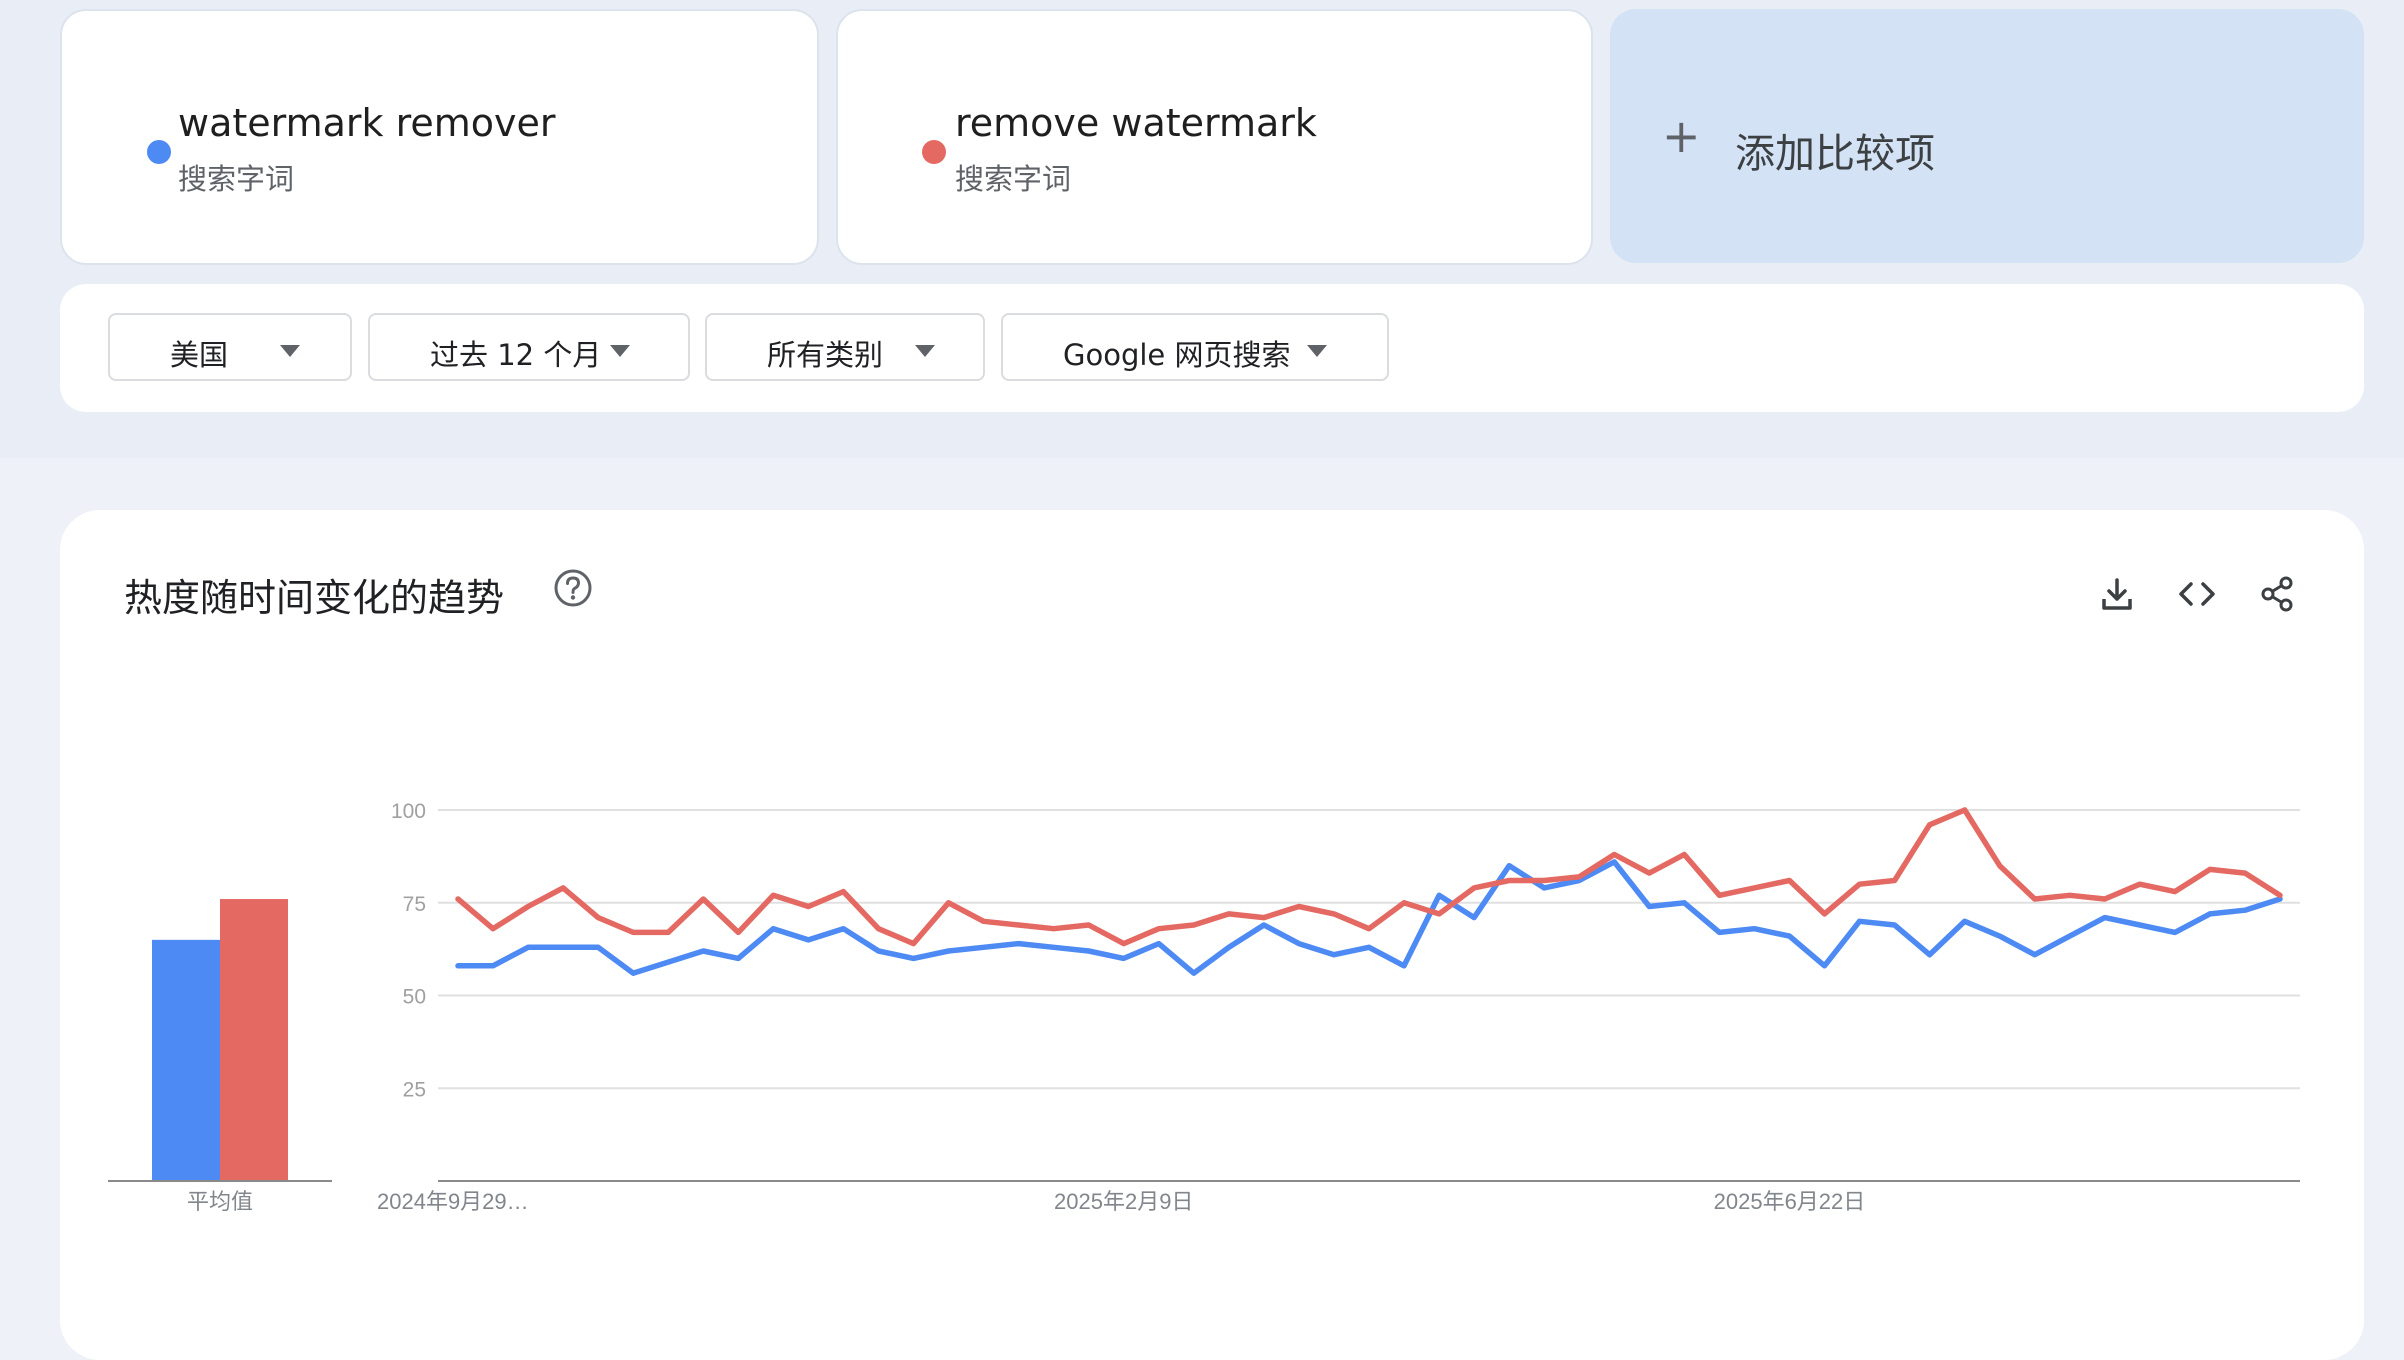 The image size is (2404, 1360). Describe the element at coordinates (367, 123) in the screenshot. I see `term-name: watermark remover` at that location.